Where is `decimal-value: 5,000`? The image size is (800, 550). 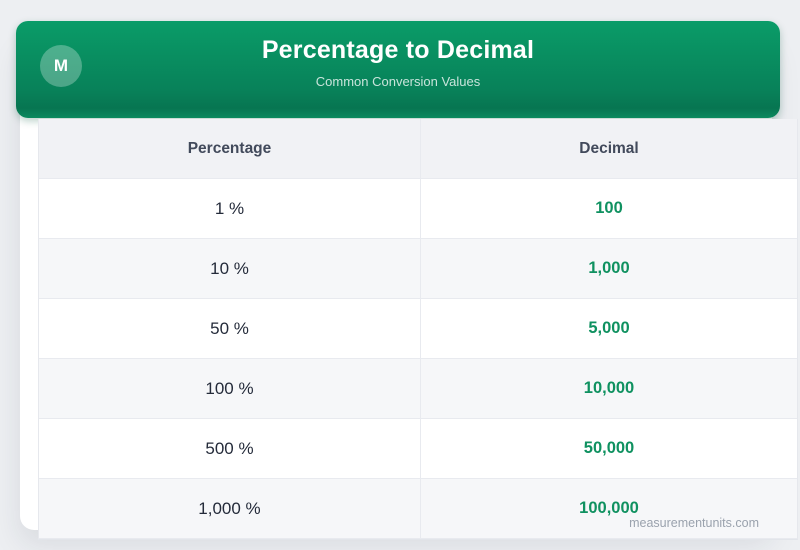
decimal-value: 5,000 is located at coordinates (609, 328).